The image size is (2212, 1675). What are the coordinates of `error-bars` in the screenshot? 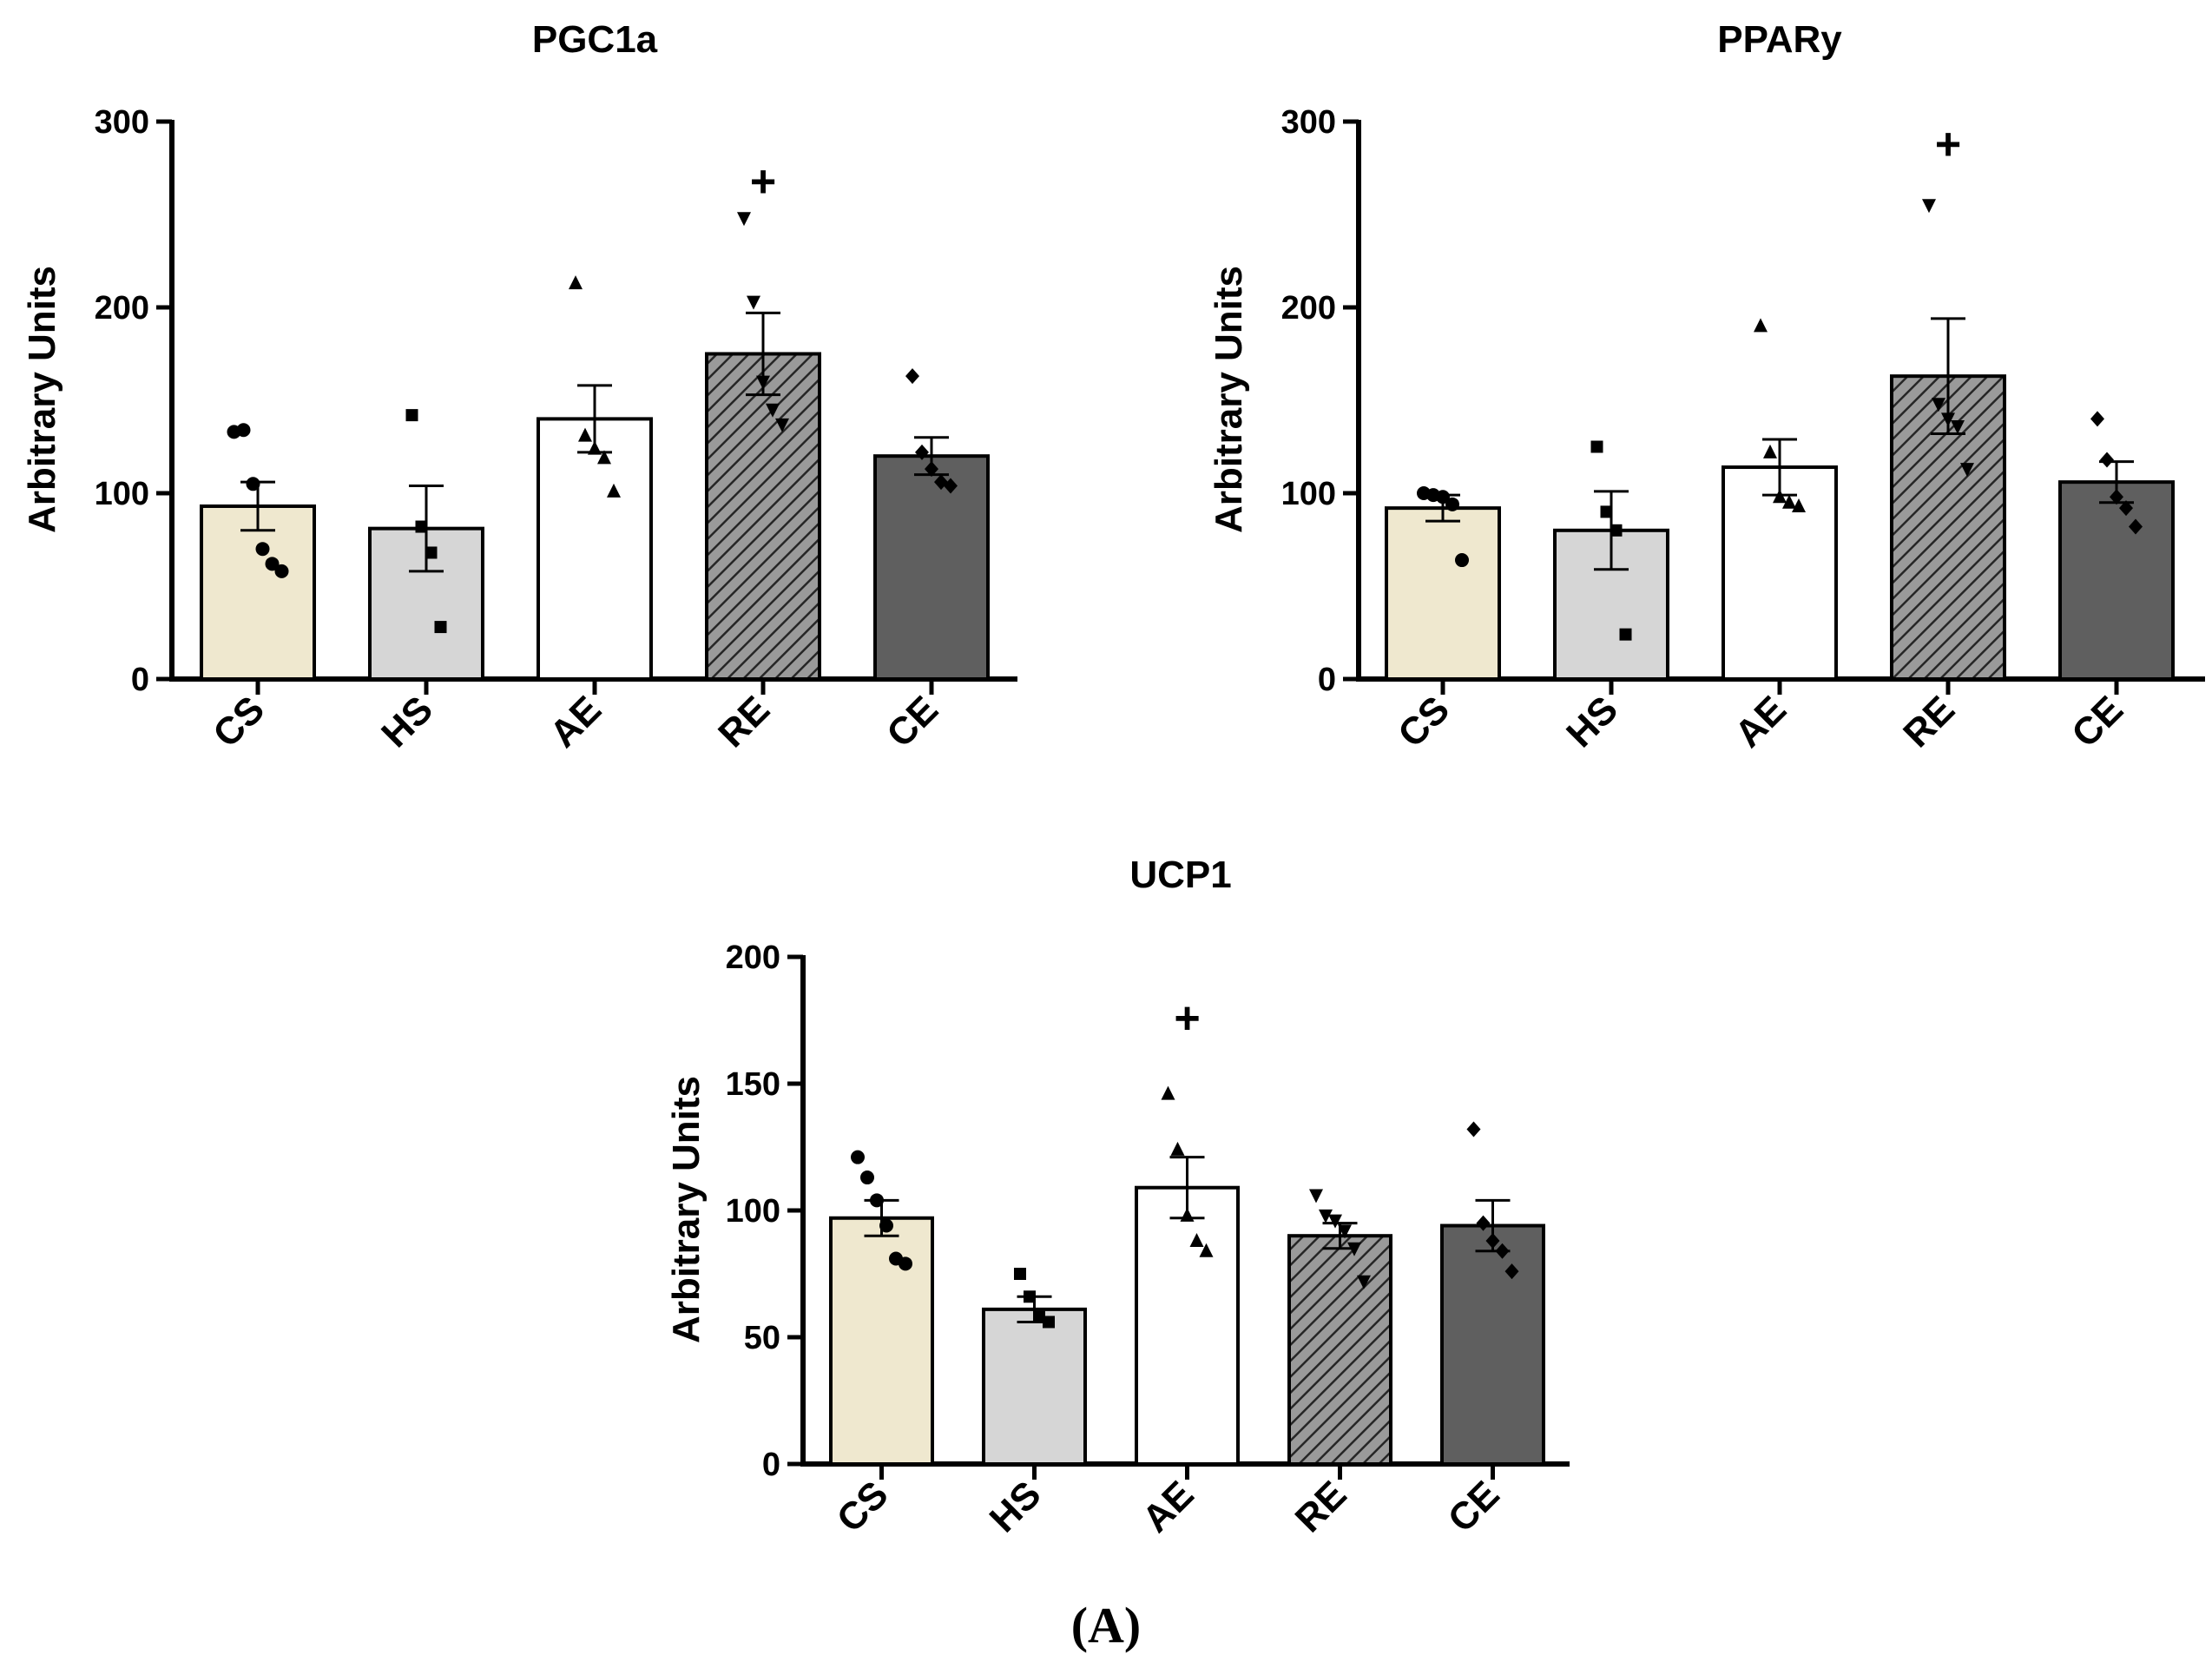 It's located at (594, 442).